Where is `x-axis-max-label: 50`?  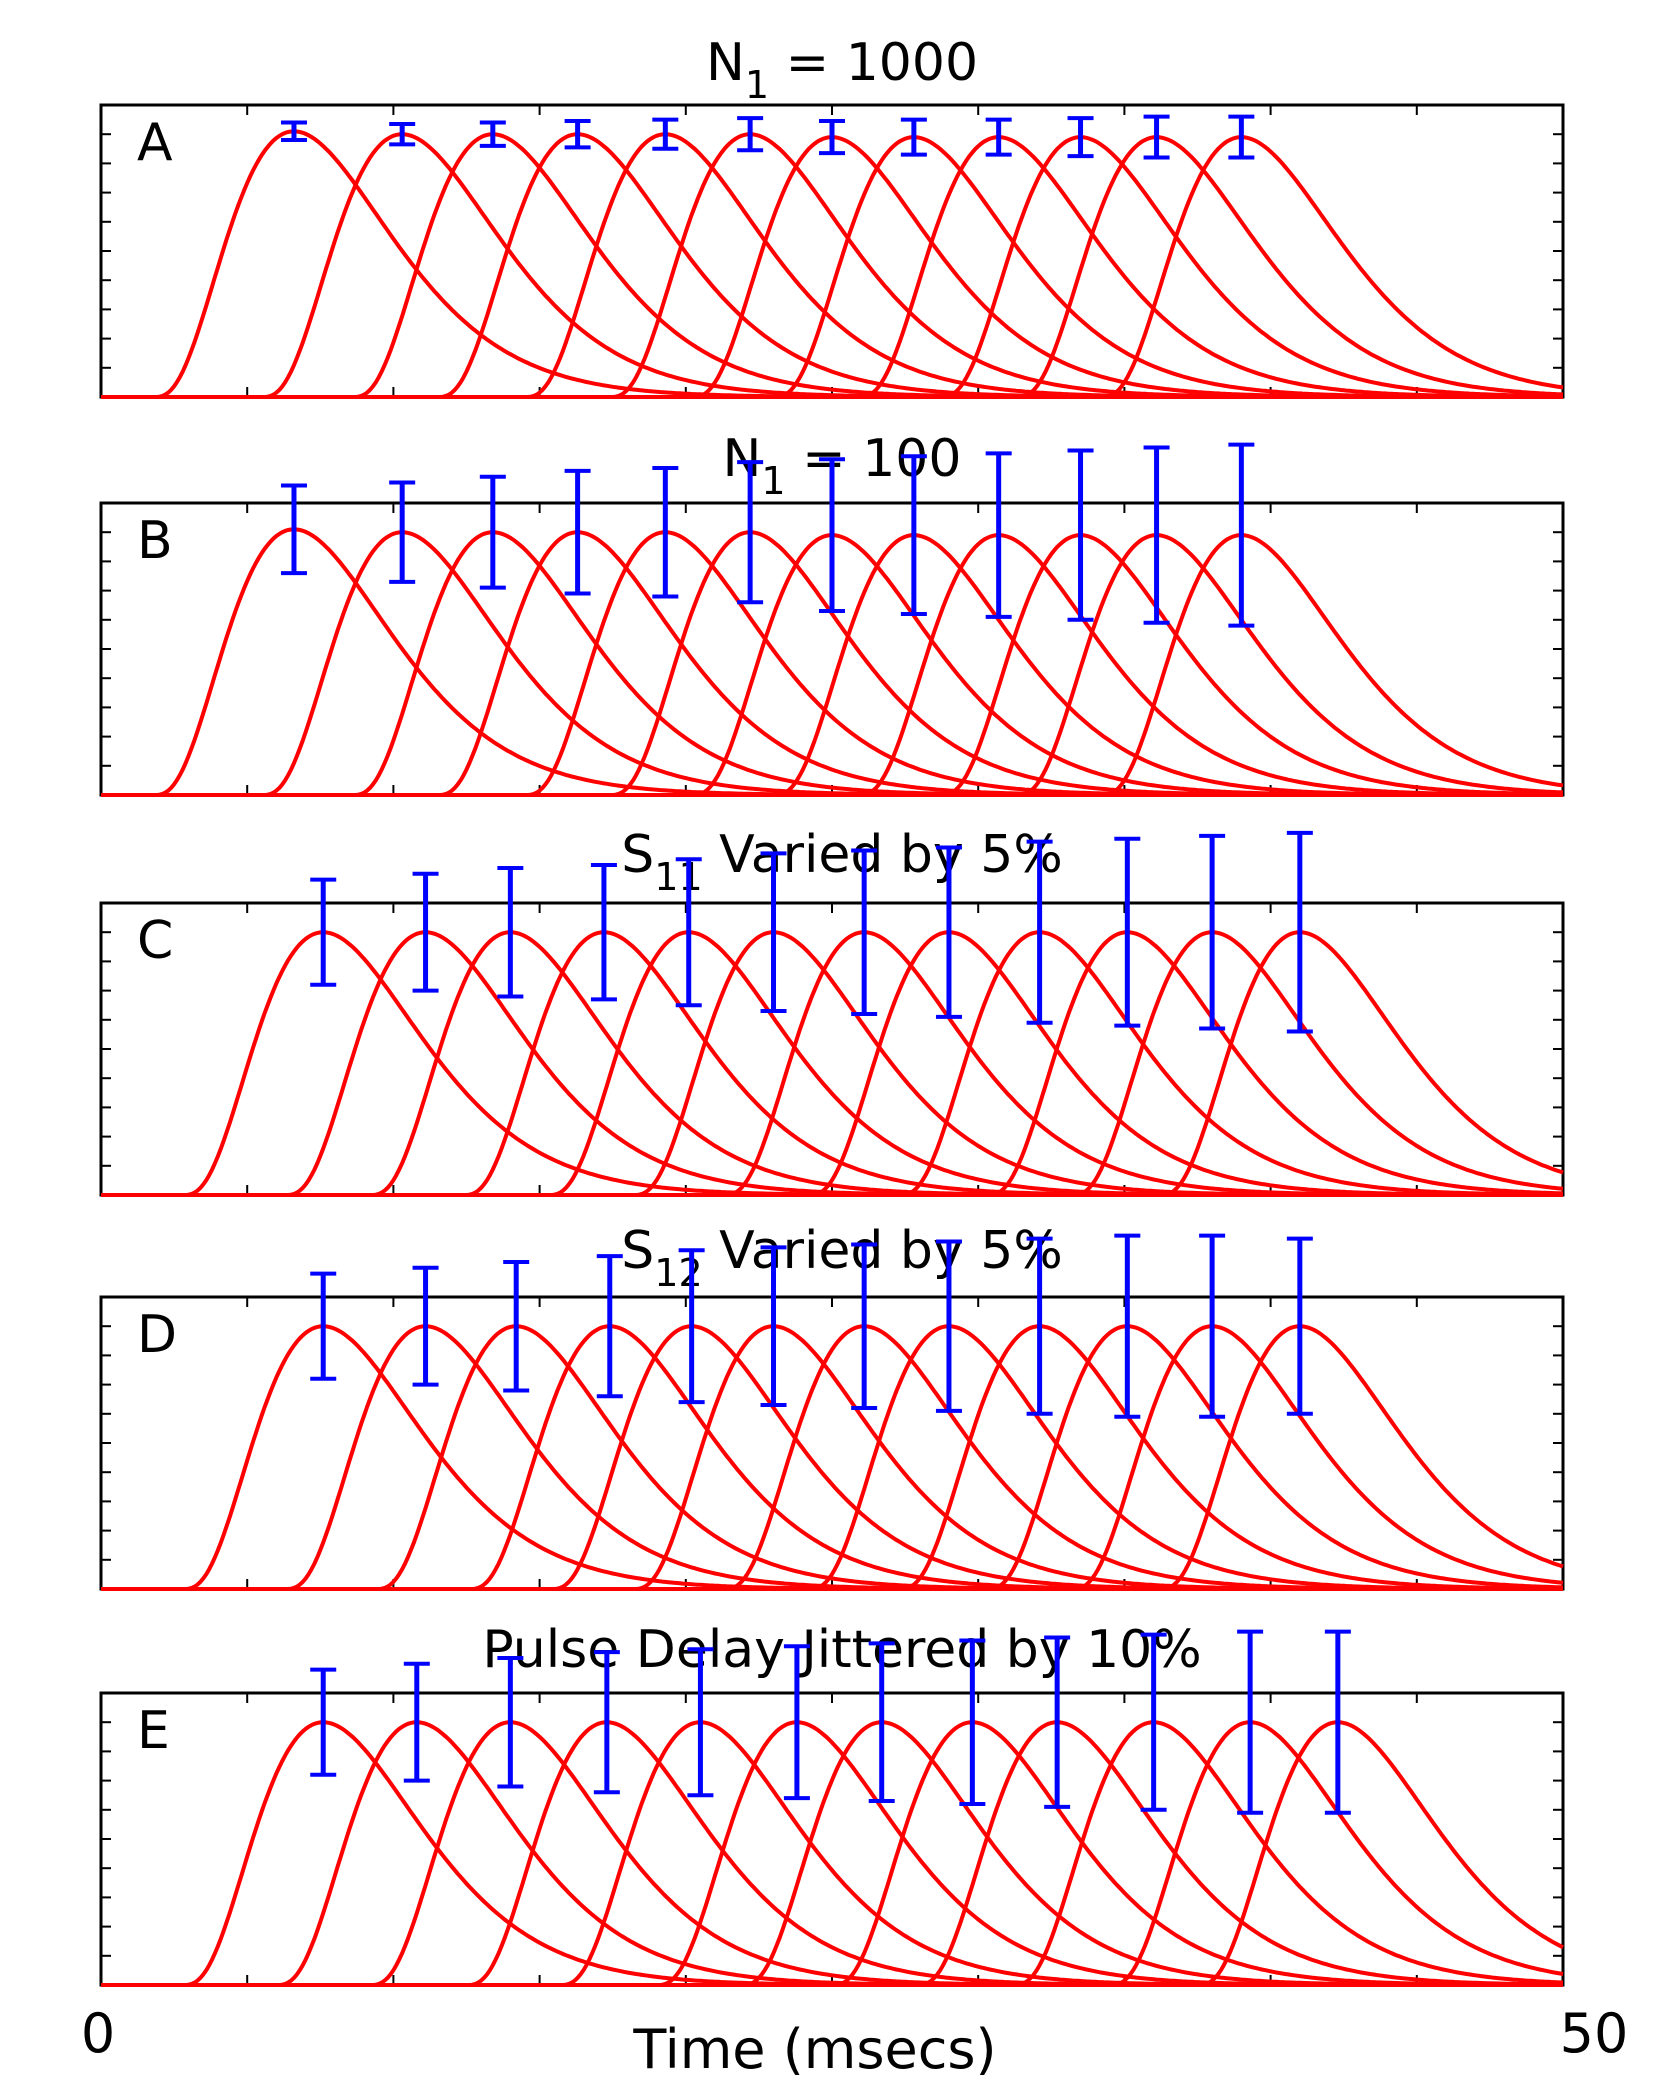 x-axis-max-label: 50 is located at coordinates (1594, 2033).